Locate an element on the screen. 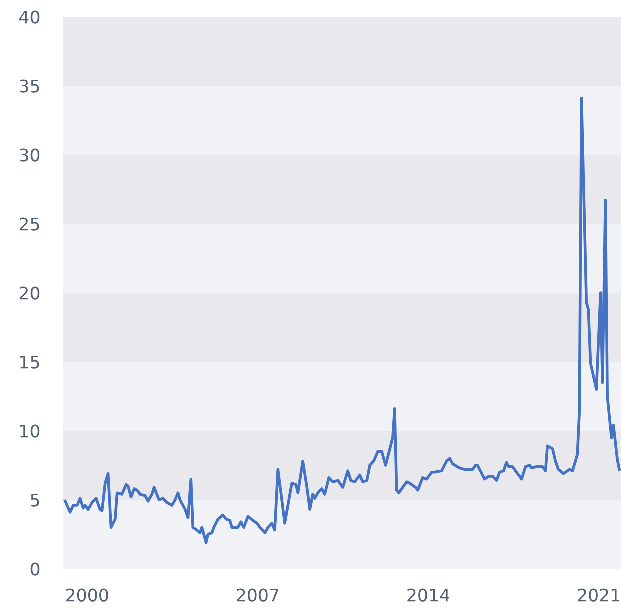 The width and height of the screenshot is (621, 609). x-tick-label: 2000 is located at coordinates (87, 595).